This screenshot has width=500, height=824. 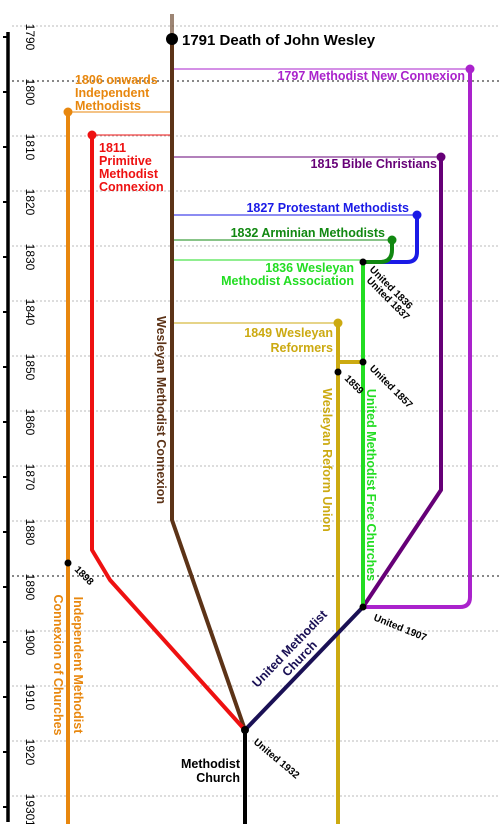 What do you see at coordinates (58, 665) in the screenshot?
I see `imc-label-line: Connexion of Churches` at bounding box center [58, 665].